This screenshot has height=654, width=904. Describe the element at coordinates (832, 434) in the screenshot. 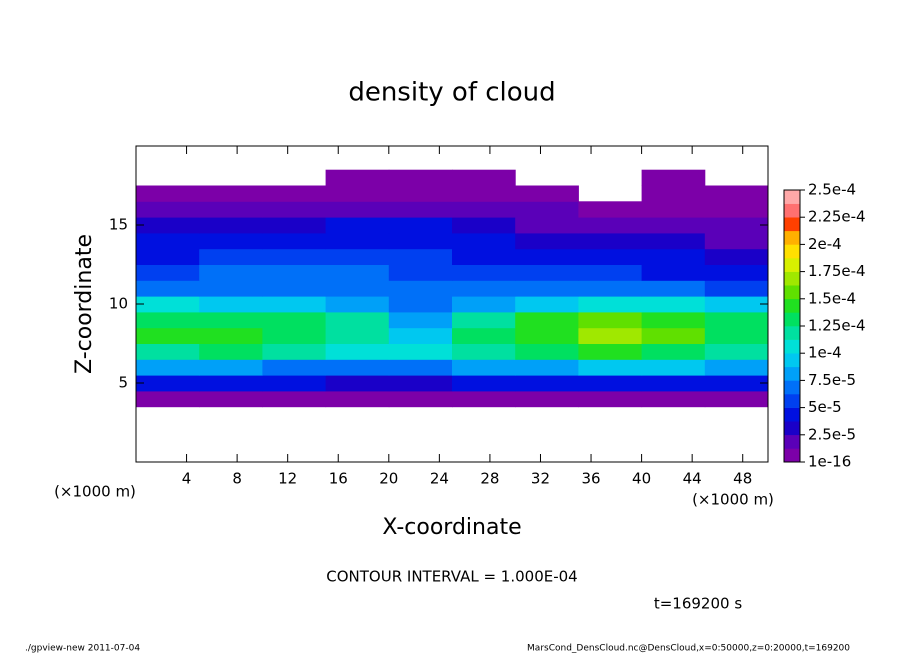

I see `colorbar-label: 2.5e-5` at that location.